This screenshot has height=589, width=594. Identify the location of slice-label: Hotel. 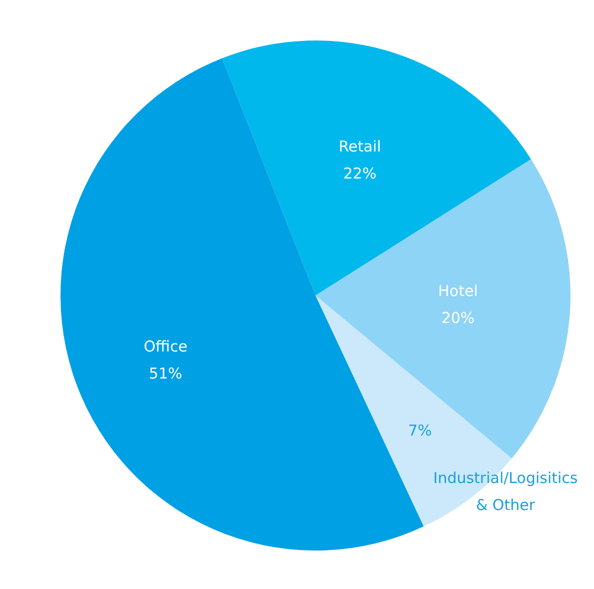
(458, 291).